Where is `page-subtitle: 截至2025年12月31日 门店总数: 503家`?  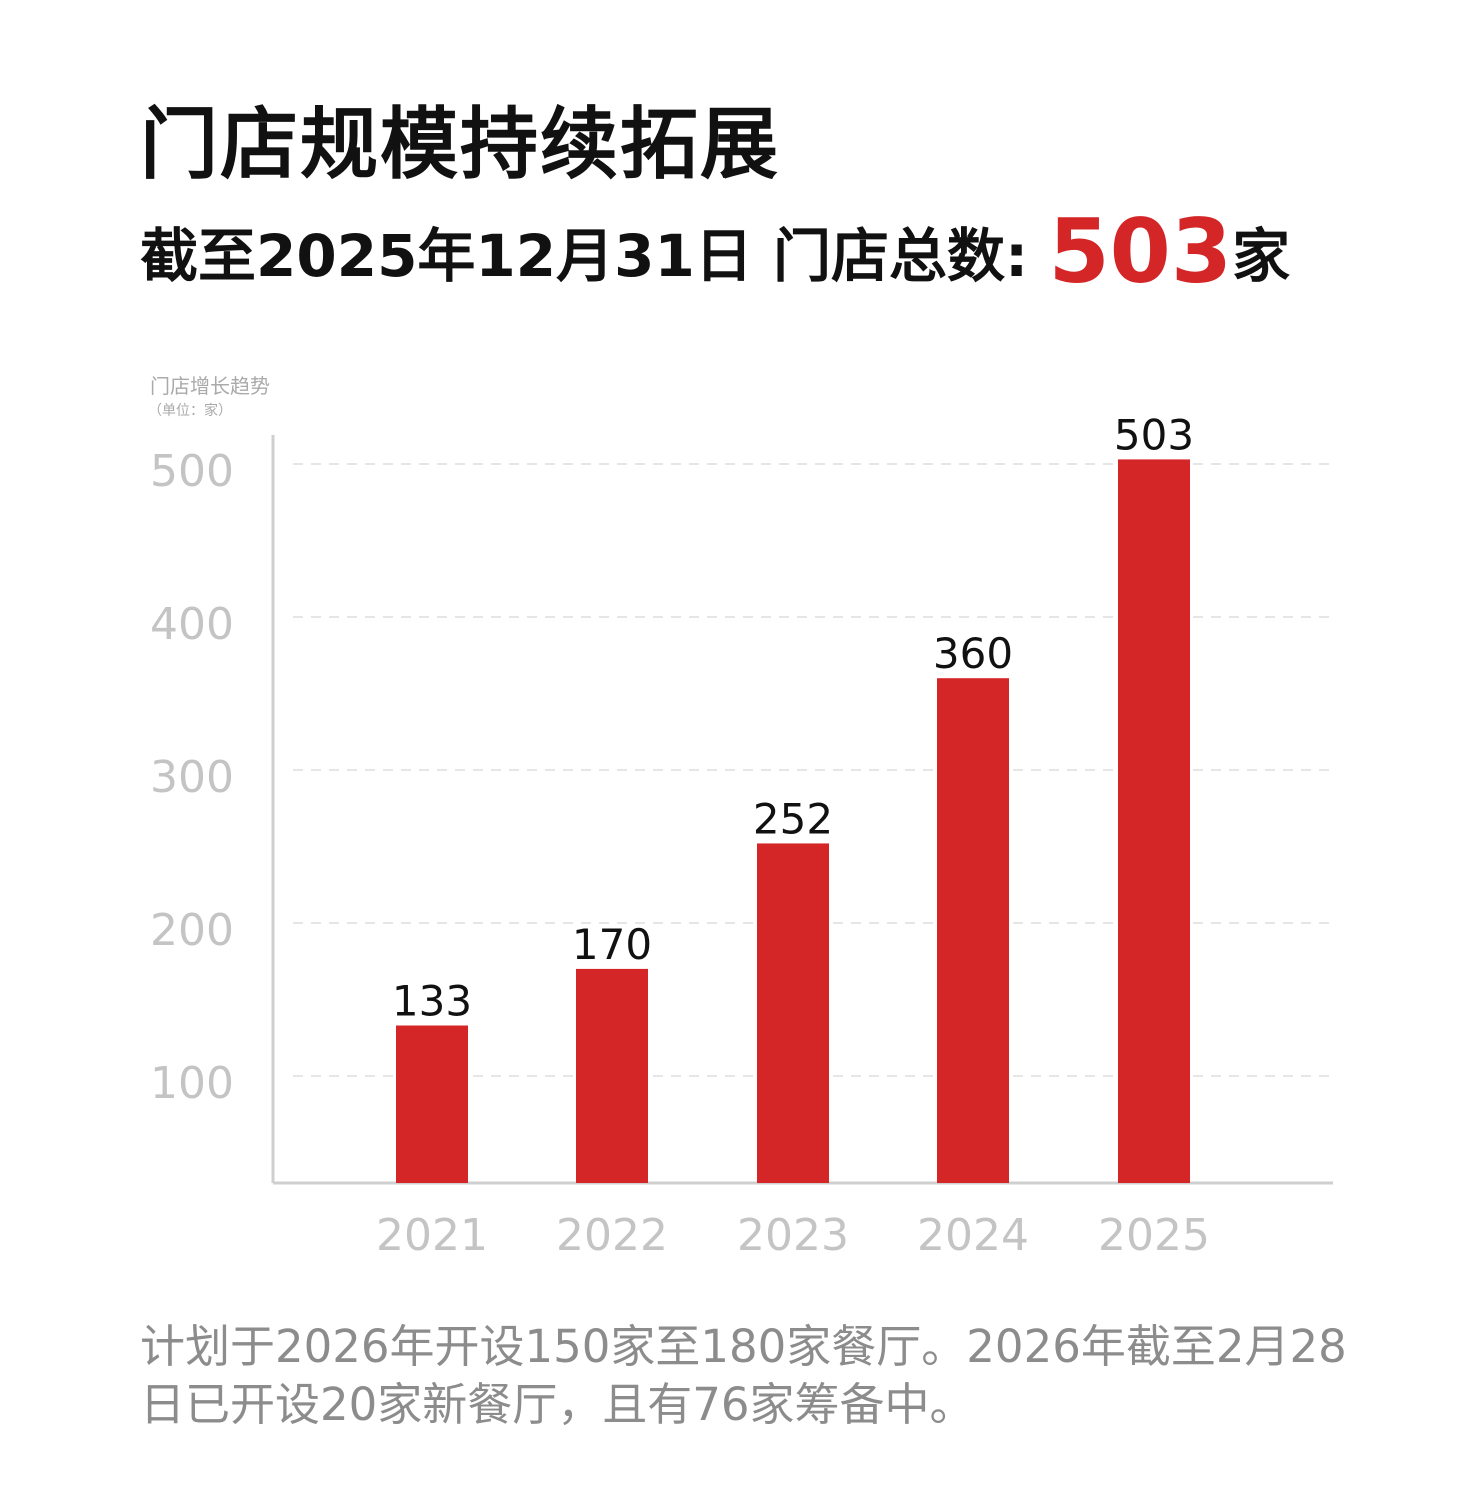 page-subtitle: 截至2025年12月31日 门店总数: 503家 is located at coordinates (715, 251).